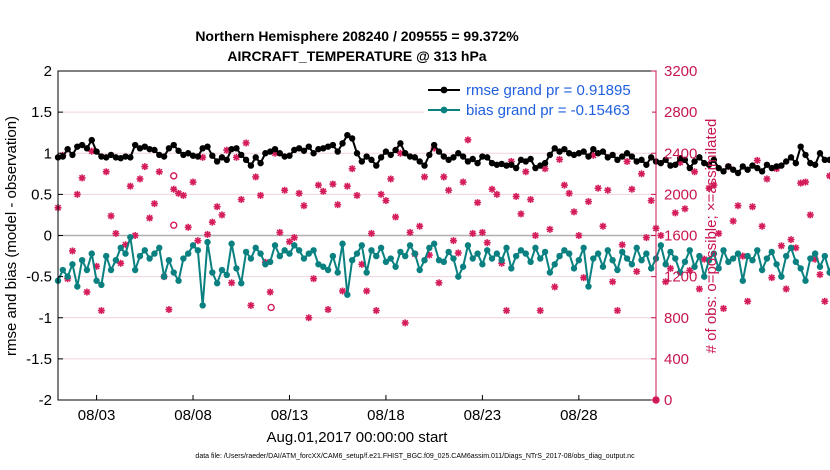  Describe the element at coordinates (680, 71) in the screenshot. I see `y2-tick-label: 3200` at that location.